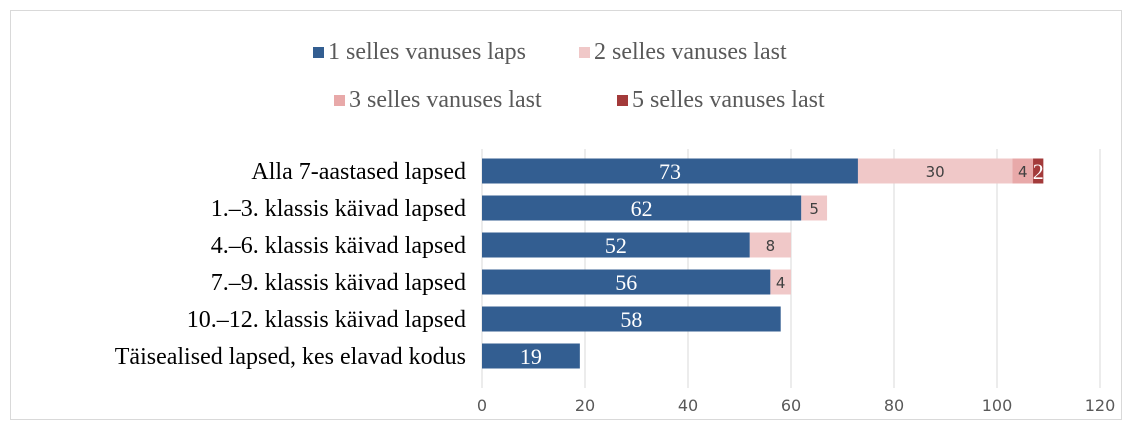 The height and width of the screenshot is (430, 1132). I want to click on legend-label: 1 selles vanuses laps, so click(427, 52).